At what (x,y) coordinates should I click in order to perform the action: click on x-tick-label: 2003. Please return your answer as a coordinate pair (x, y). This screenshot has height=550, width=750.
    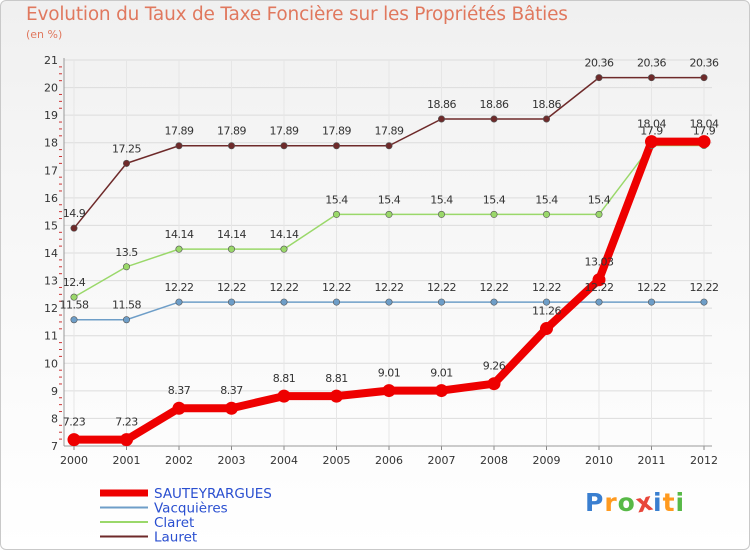
    Looking at the image, I should click on (232, 460).